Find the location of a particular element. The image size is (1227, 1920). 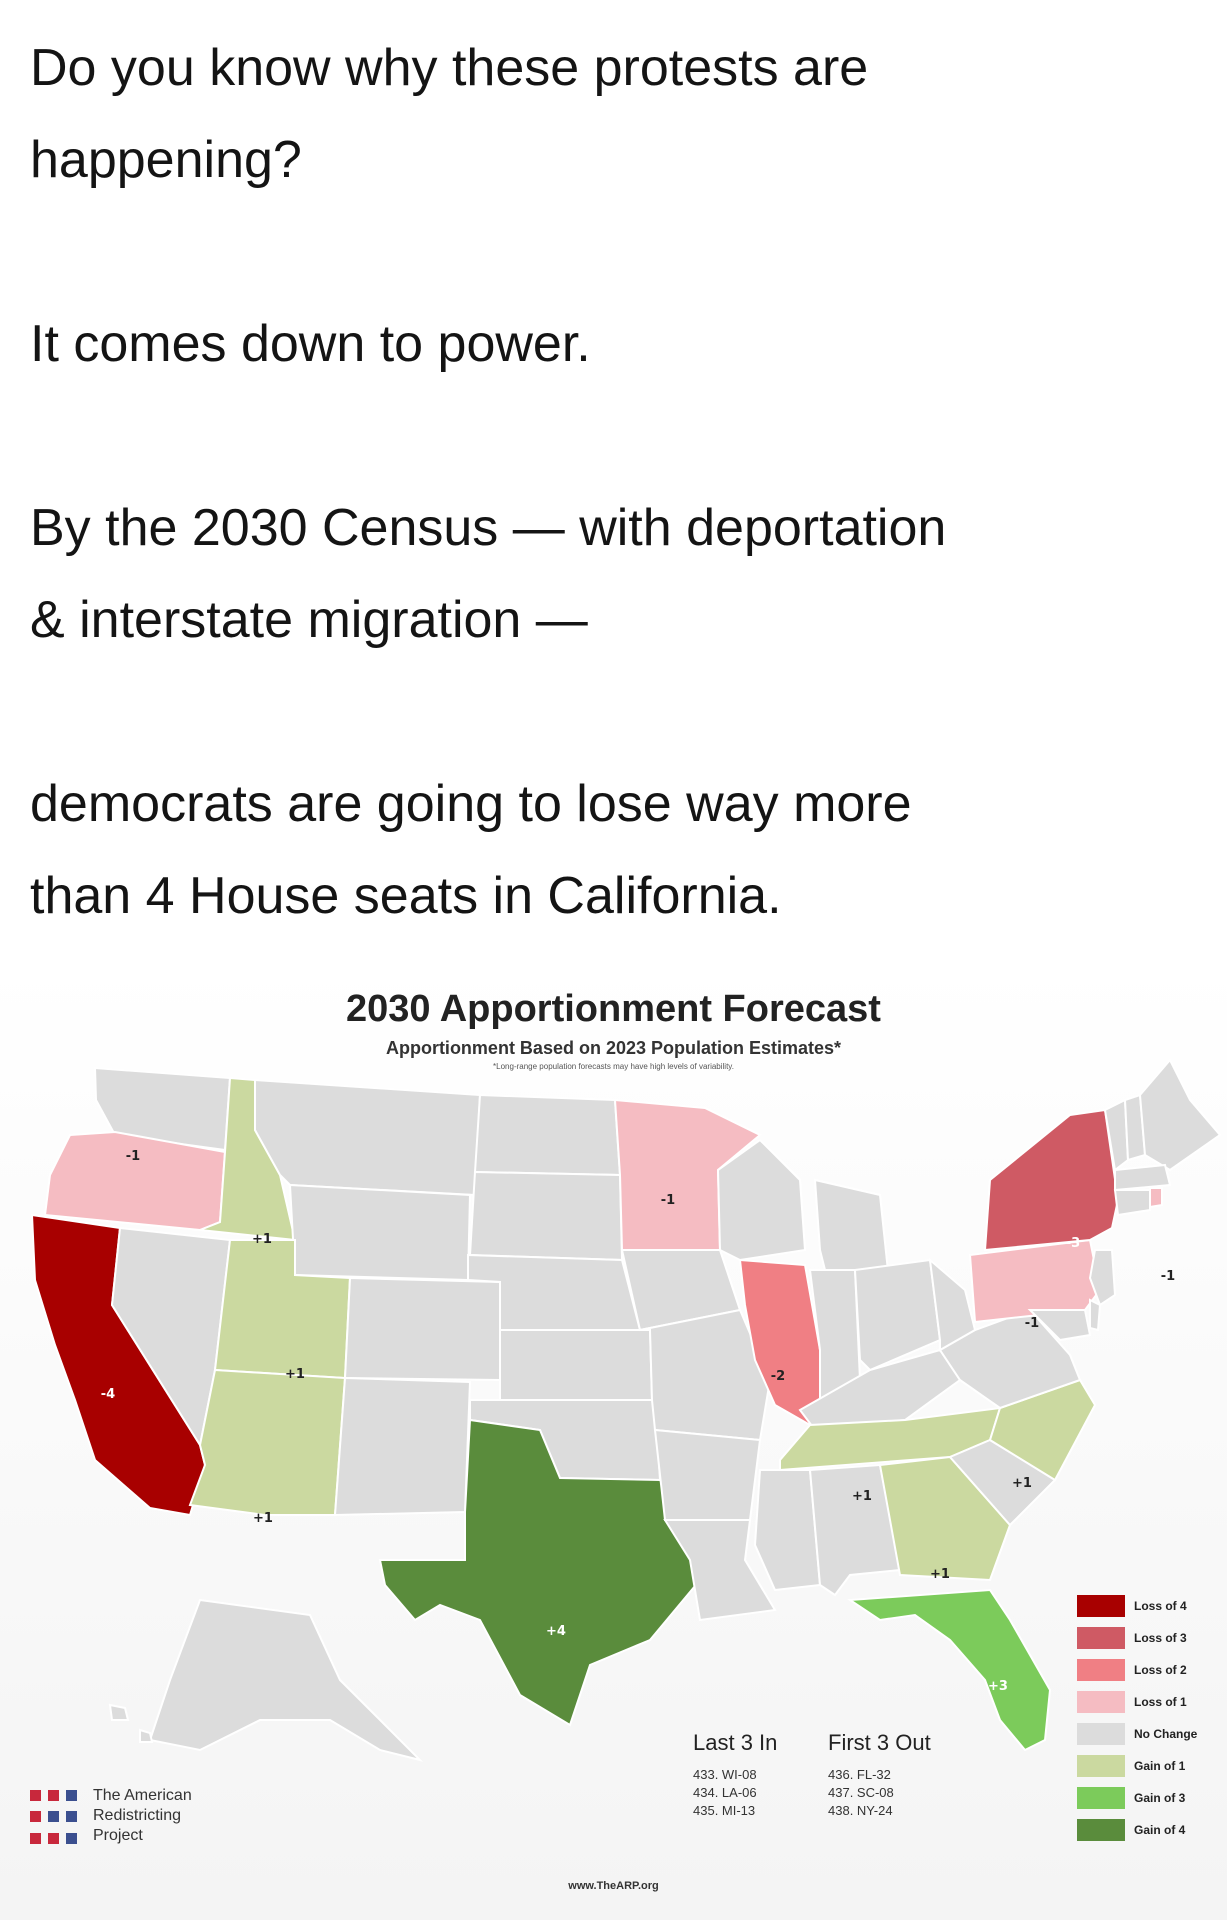

state-hi is located at coordinates (131, 1723).